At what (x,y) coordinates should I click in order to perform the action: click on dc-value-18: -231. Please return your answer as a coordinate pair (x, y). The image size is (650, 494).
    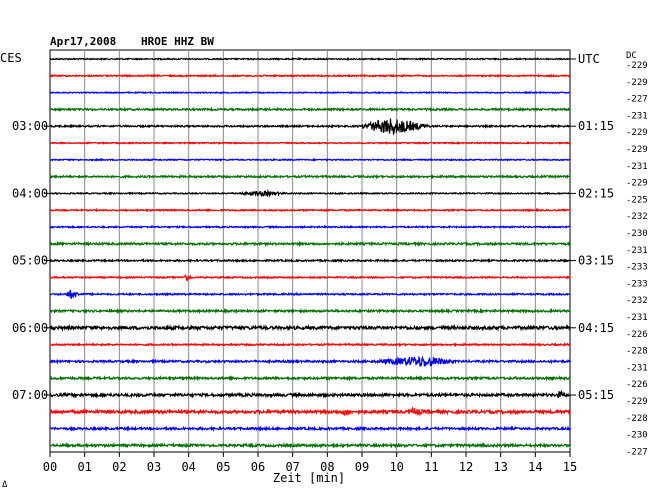
    Looking at the image, I should click on (637, 368).